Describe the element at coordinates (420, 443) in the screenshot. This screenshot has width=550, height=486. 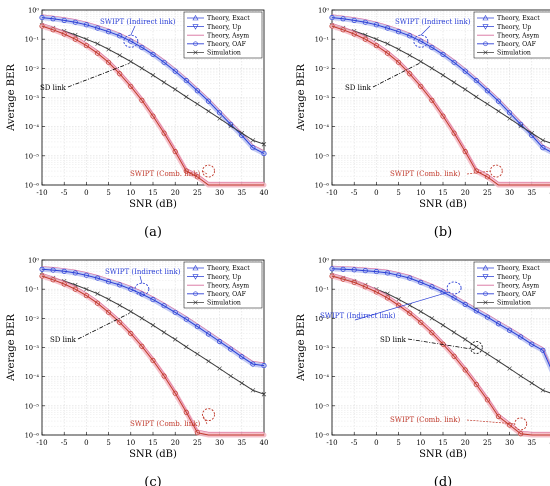
I see `x-tick-label: 10` at that location.